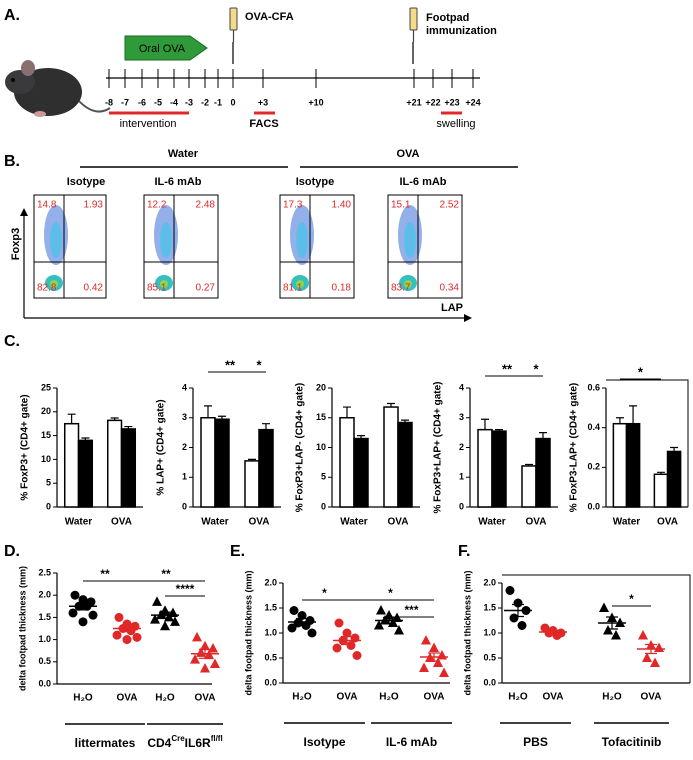  I want to click on quadrant-value: 14.8, so click(47, 205).